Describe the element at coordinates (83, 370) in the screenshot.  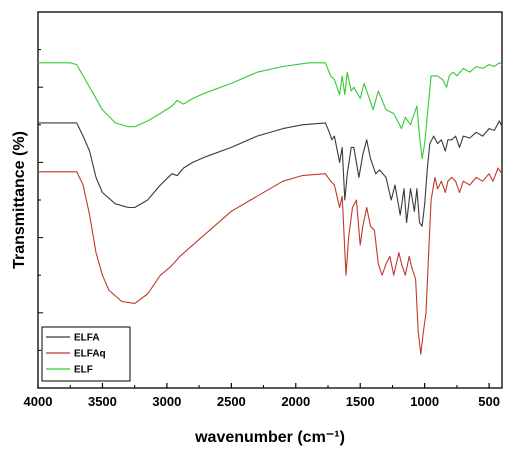
I see `legend-label-elf: ELF` at that location.